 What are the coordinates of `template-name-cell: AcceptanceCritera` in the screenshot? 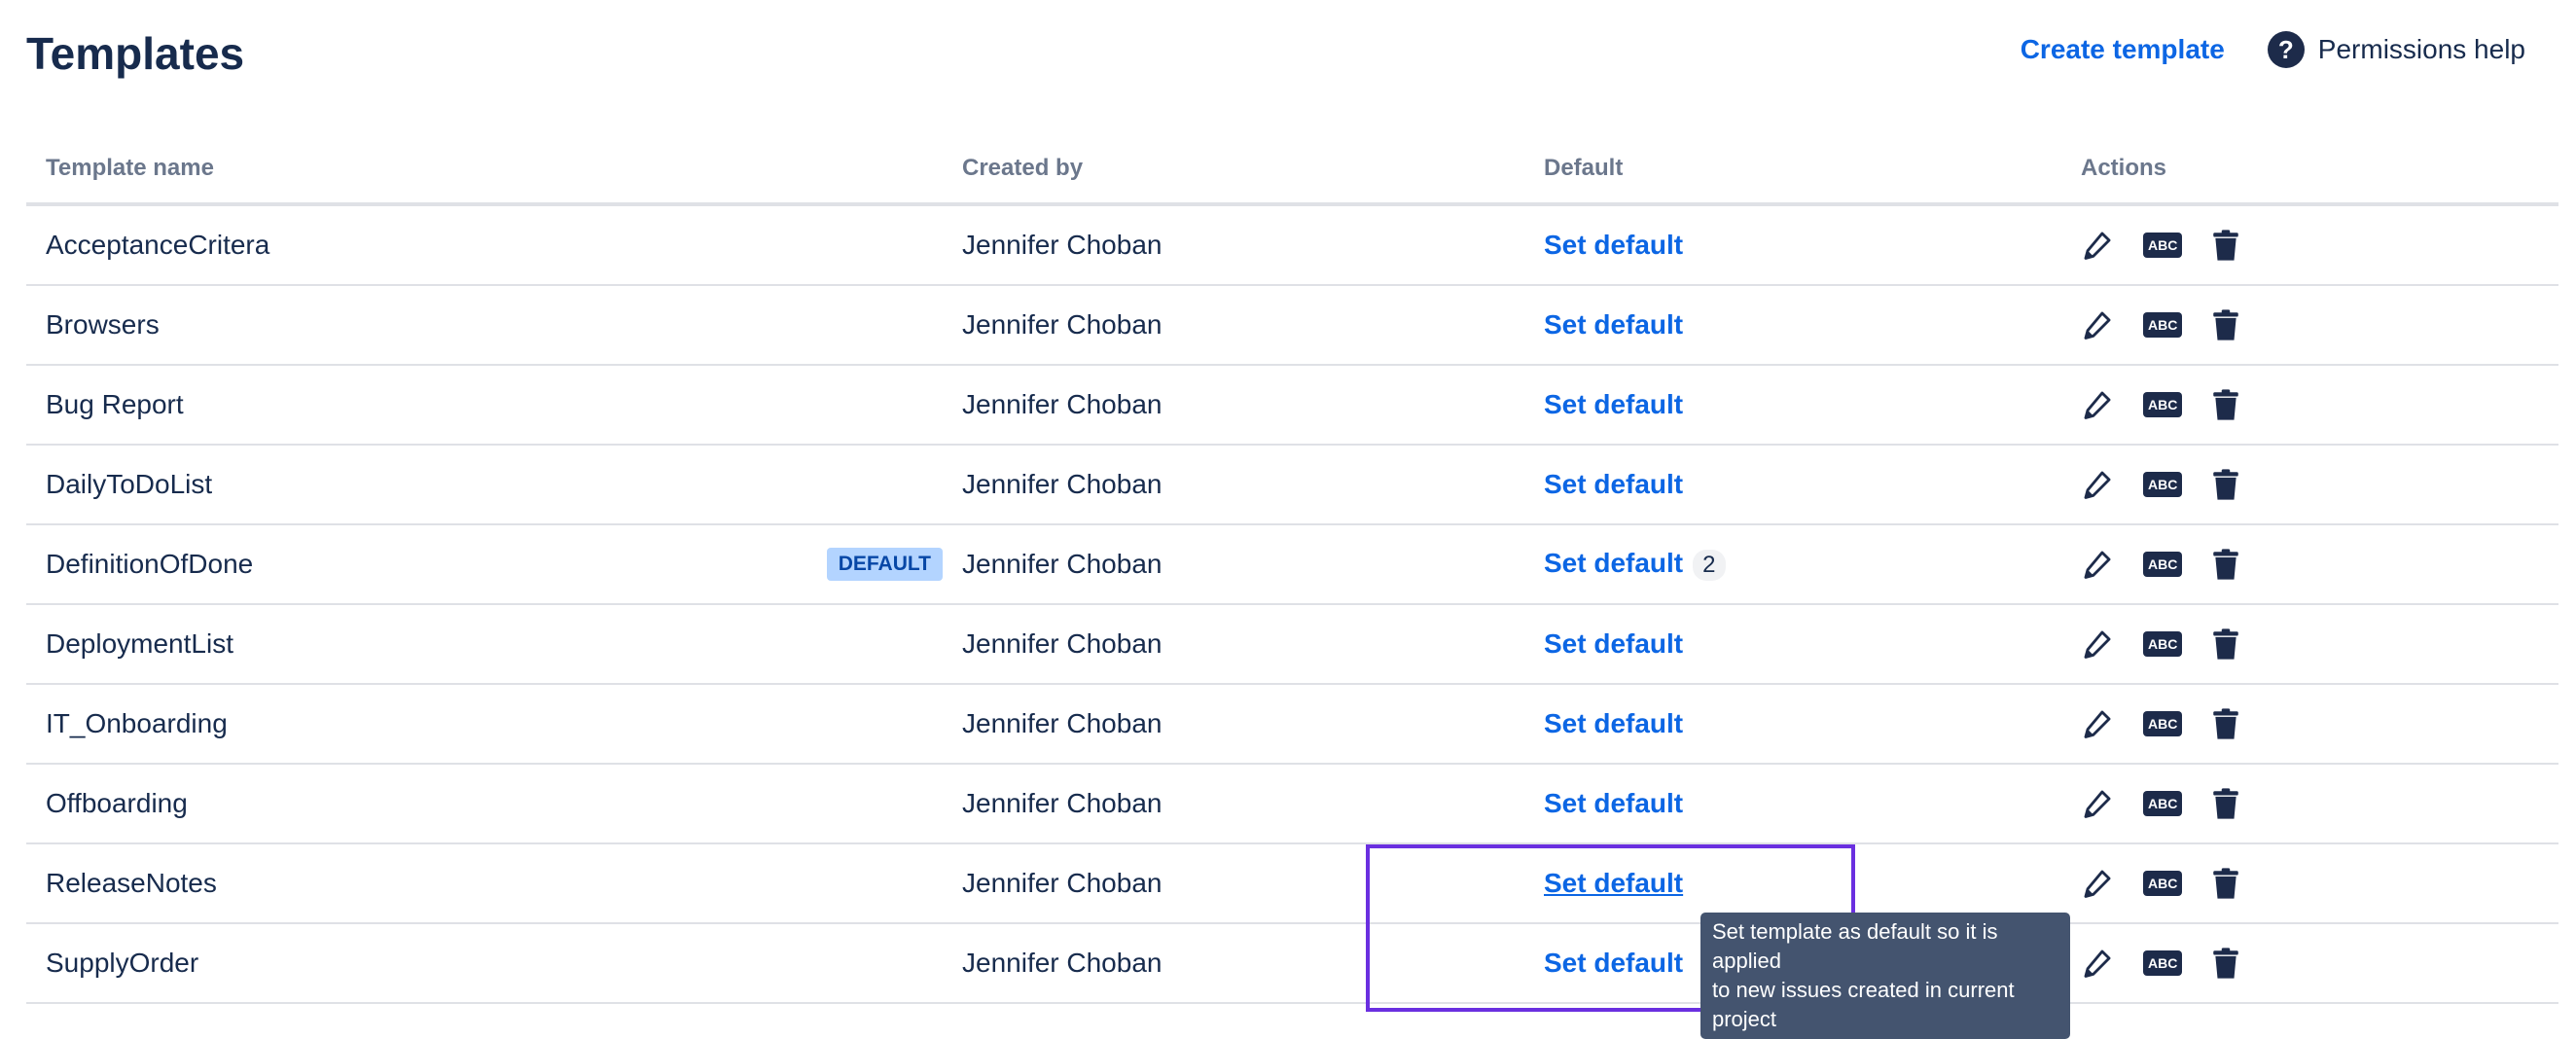 It's located at (494, 245).